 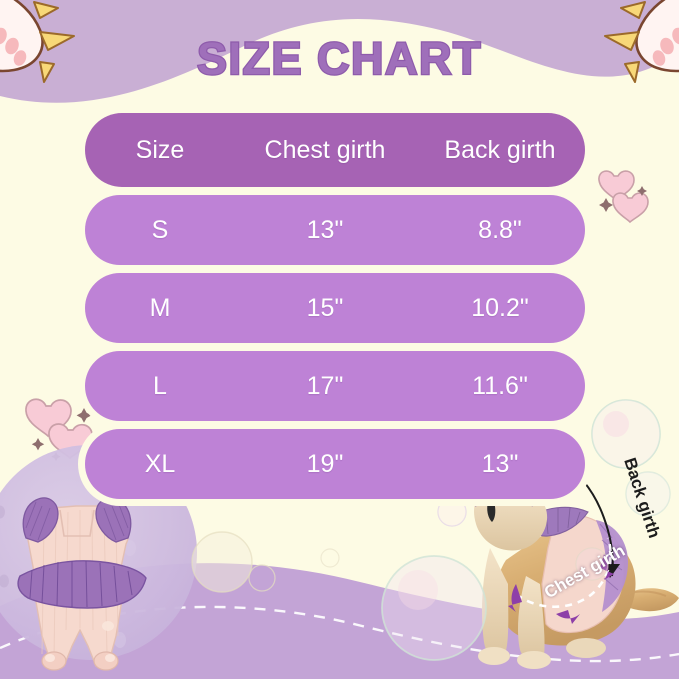 I want to click on waist-ruffle, so click(x=82, y=584).